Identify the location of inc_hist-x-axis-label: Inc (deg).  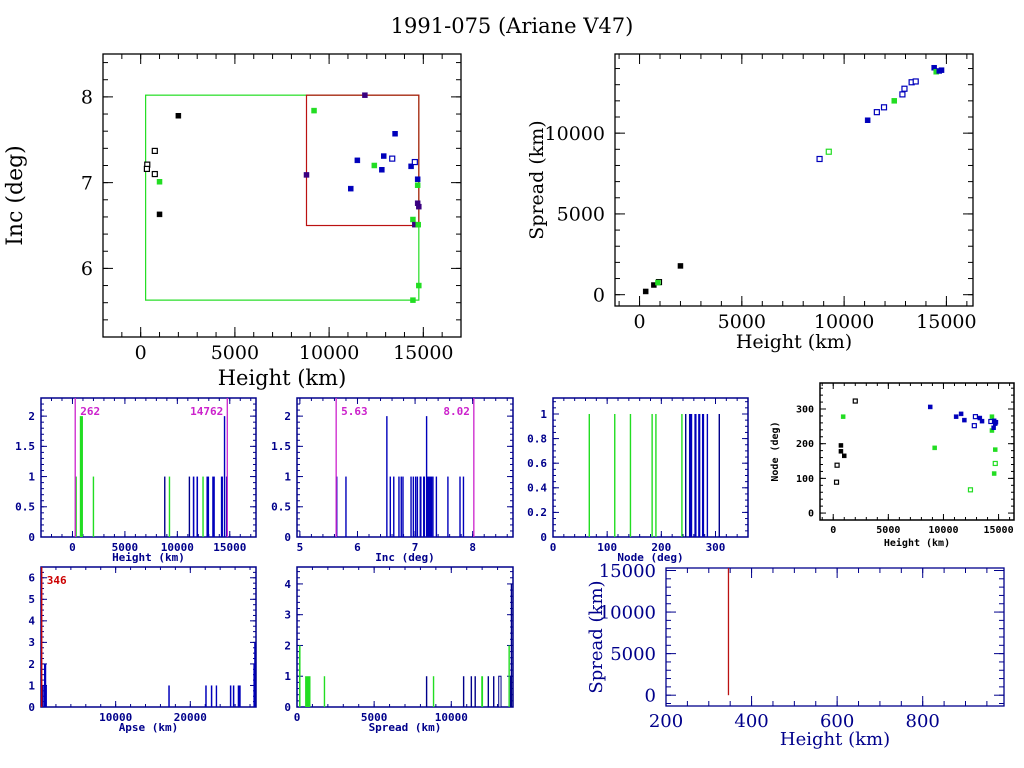
(405, 557).